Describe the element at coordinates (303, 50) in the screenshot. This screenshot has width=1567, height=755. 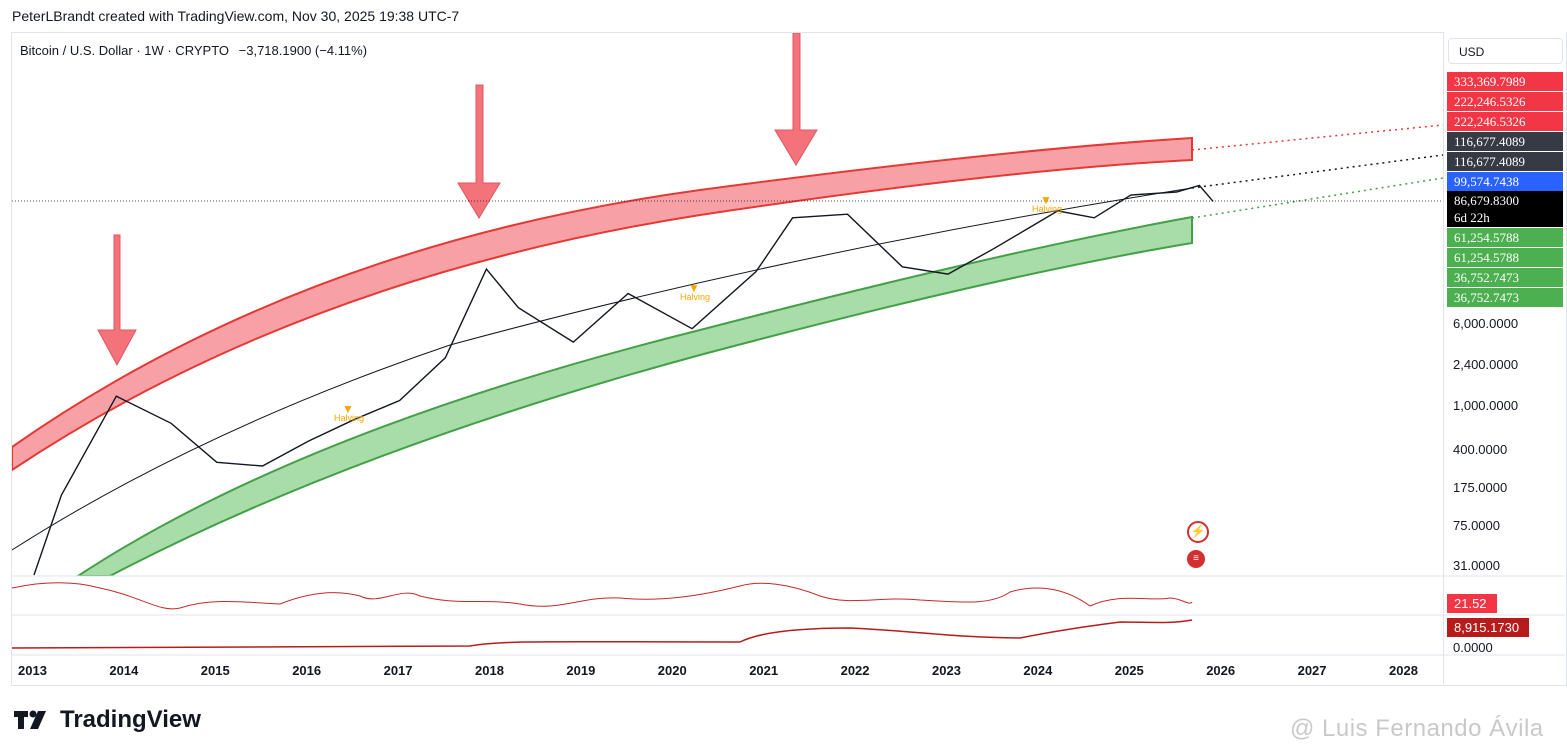
I see `symbol-change: −3,718.1900 (−4.11%)` at that location.